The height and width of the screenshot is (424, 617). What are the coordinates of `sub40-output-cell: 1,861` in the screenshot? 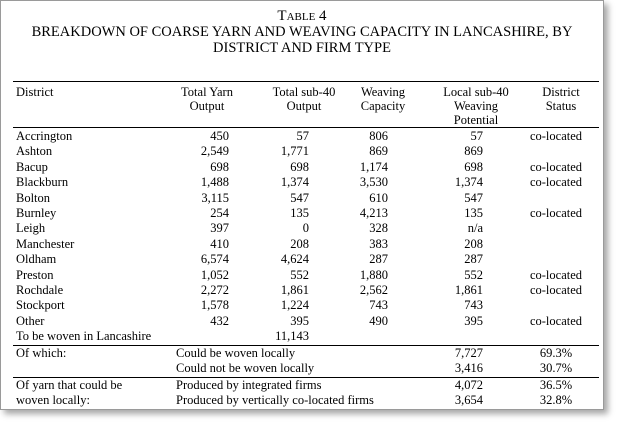 It's located at (294, 290).